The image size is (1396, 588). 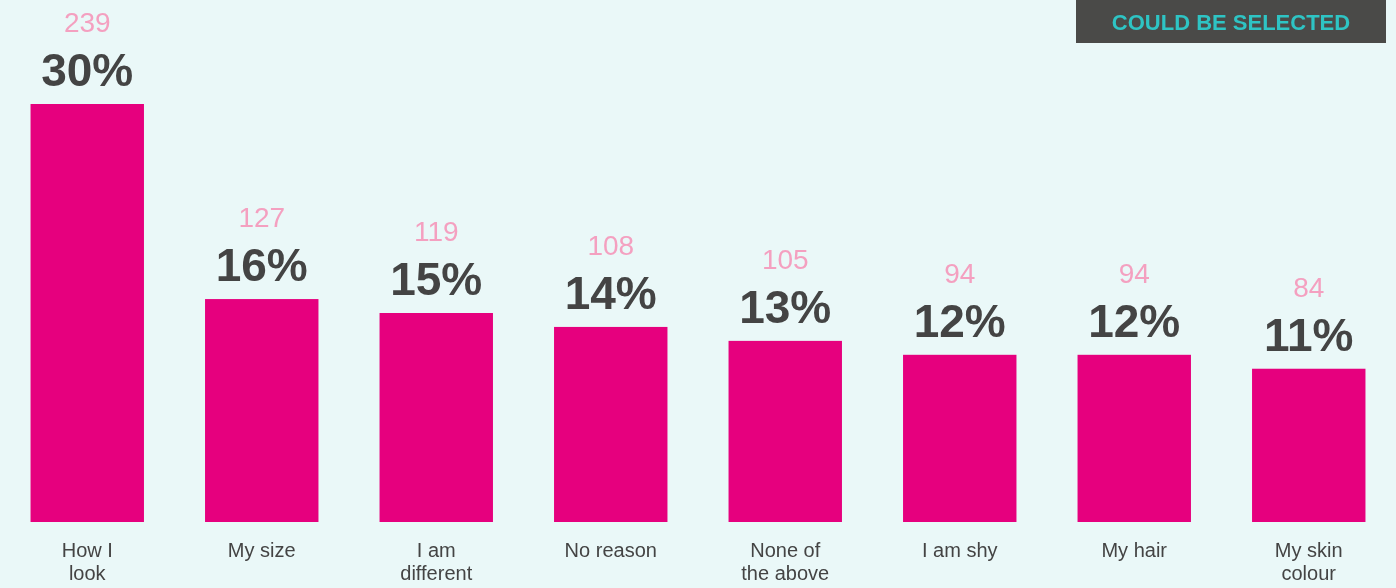 What do you see at coordinates (610, 292) in the screenshot?
I see `data-label: 14%` at bounding box center [610, 292].